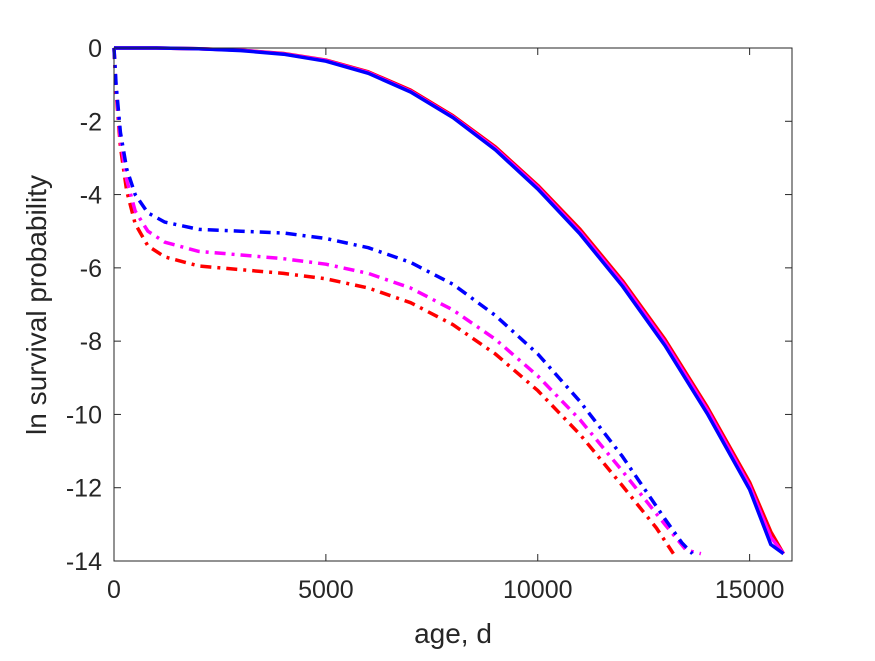 The image size is (875, 661). I want to click on x-tick-label: 5000, so click(326, 590).